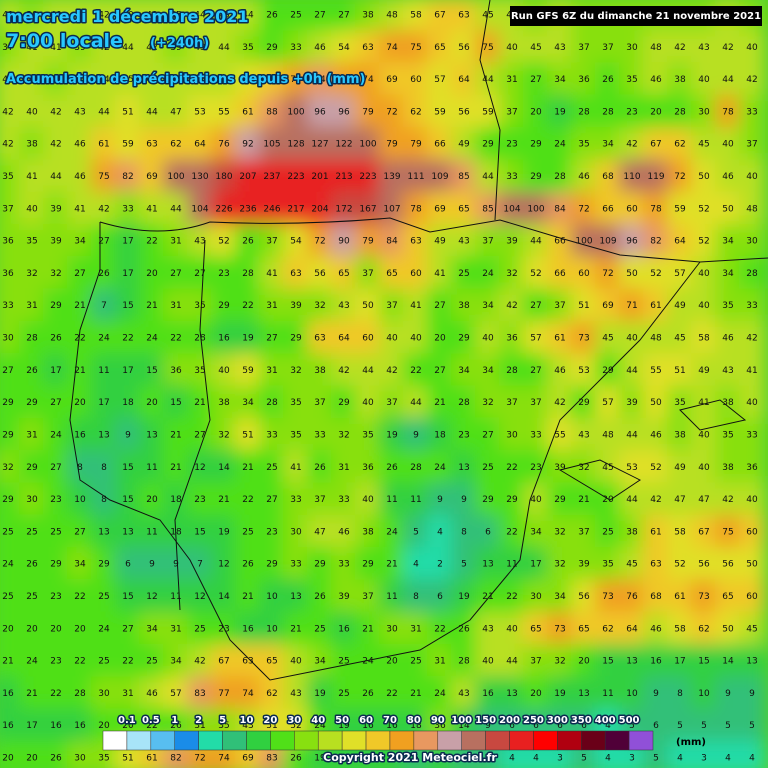 This screenshot has height=768, width=768. What do you see at coordinates (652, 450) in the screenshot?
I see `islands` at bounding box center [652, 450].